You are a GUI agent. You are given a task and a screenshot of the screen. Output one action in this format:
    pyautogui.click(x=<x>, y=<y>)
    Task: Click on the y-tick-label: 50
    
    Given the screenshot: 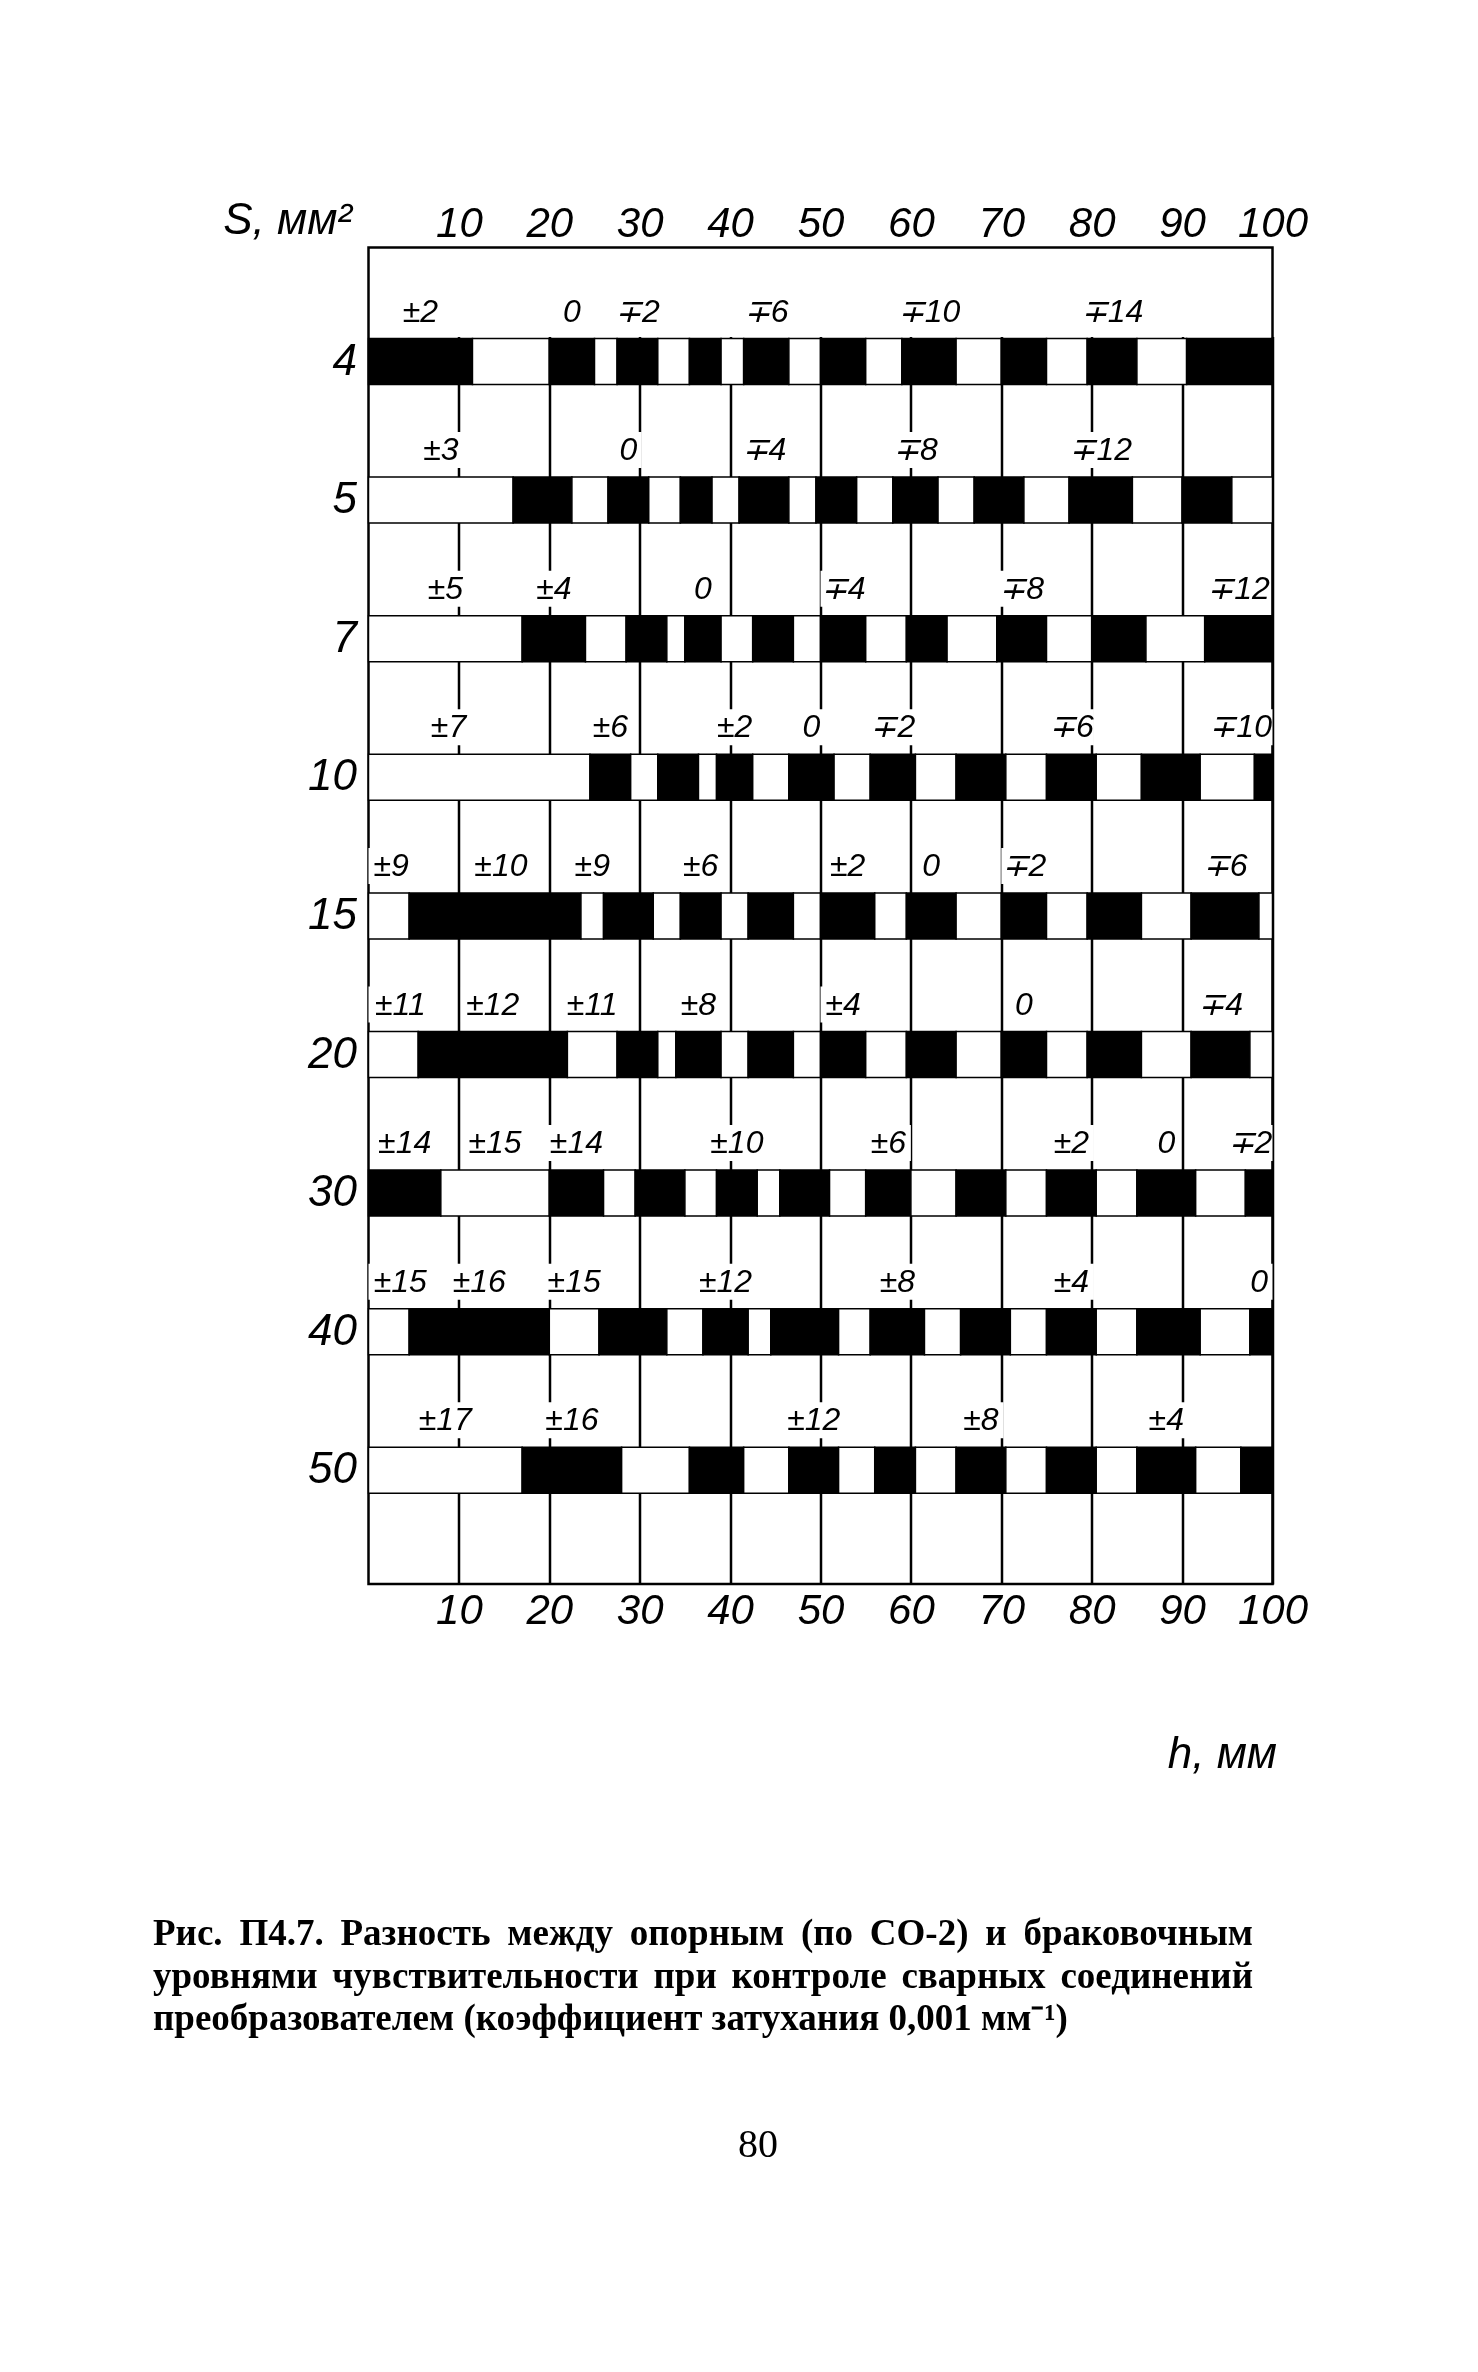 What is the action you would take?
    pyautogui.click(x=333, y=1468)
    